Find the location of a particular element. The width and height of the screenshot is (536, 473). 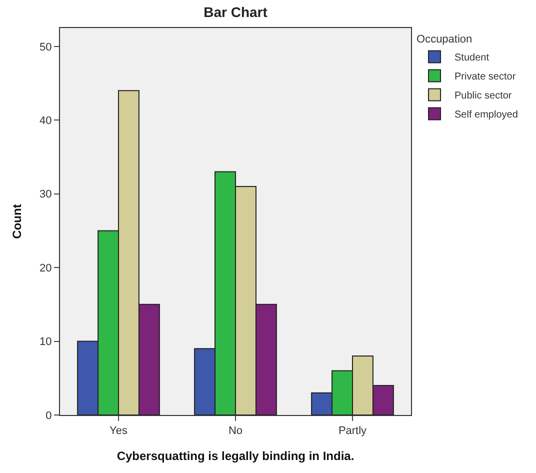

y-tick-label: 20 is located at coordinates (46, 268).